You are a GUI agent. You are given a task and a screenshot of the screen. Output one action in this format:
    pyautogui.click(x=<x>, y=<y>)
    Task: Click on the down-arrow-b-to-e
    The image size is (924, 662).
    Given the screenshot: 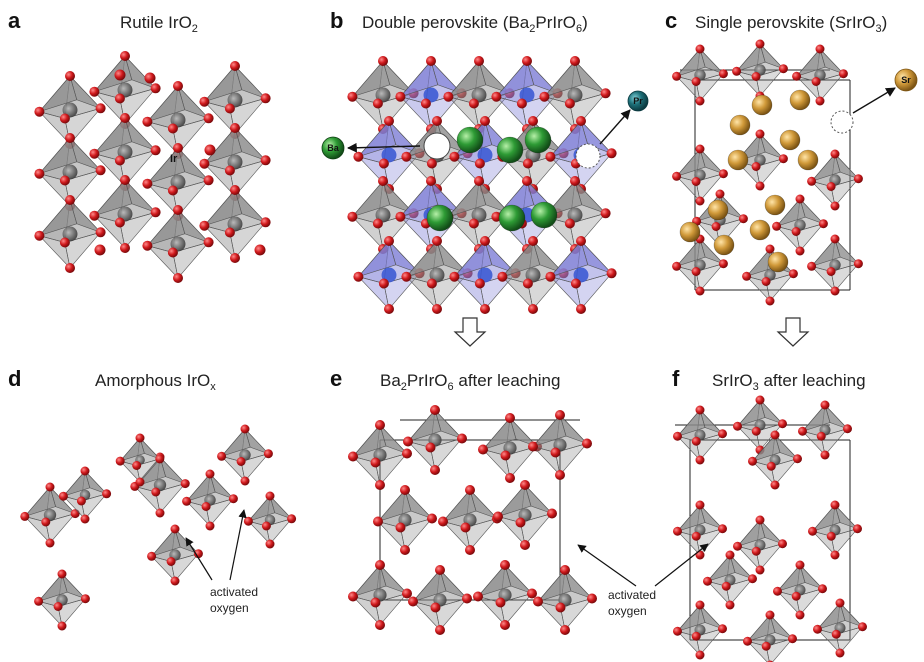 What is the action you would take?
    pyautogui.click(x=470, y=332)
    